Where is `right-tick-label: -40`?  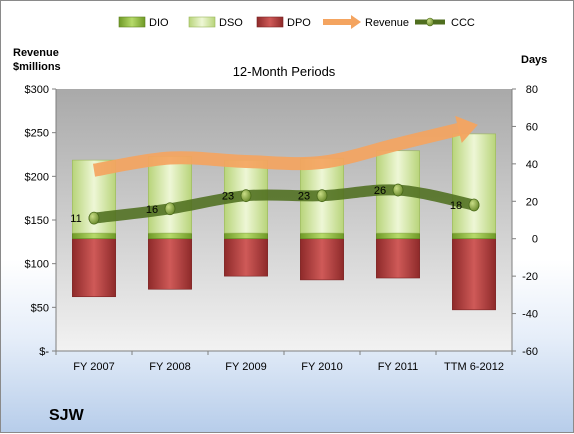
right-tick-label: -40 is located at coordinates (530, 315).